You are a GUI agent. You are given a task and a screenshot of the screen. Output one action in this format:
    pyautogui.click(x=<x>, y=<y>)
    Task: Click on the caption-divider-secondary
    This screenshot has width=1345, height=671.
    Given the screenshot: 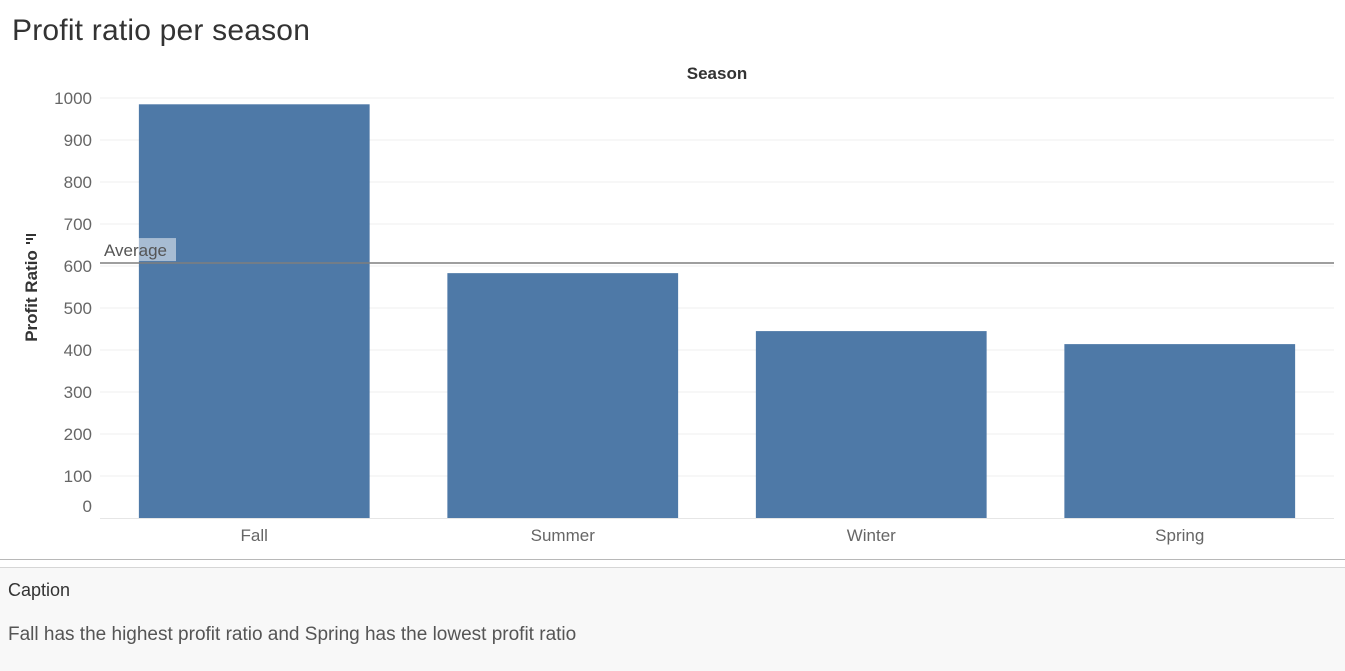 What is the action you would take?
    pyautogui.click(x=672, y=567)
    